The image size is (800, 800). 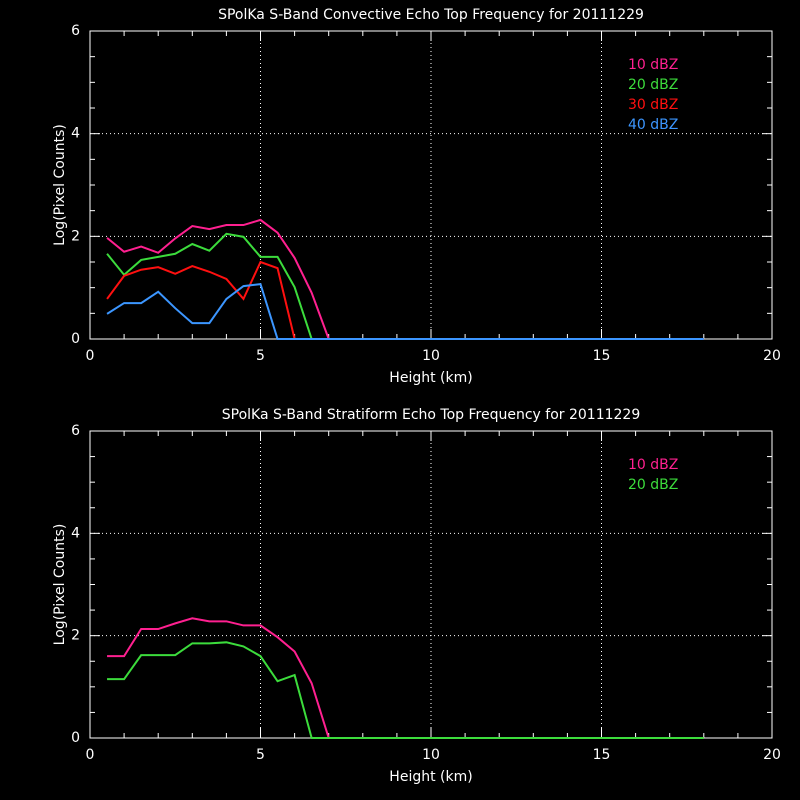 What do you see at coordinates (653, 125) in the screenshot?
I see `legend-entry: 40 dBZ` at bounding box center [653, 125].